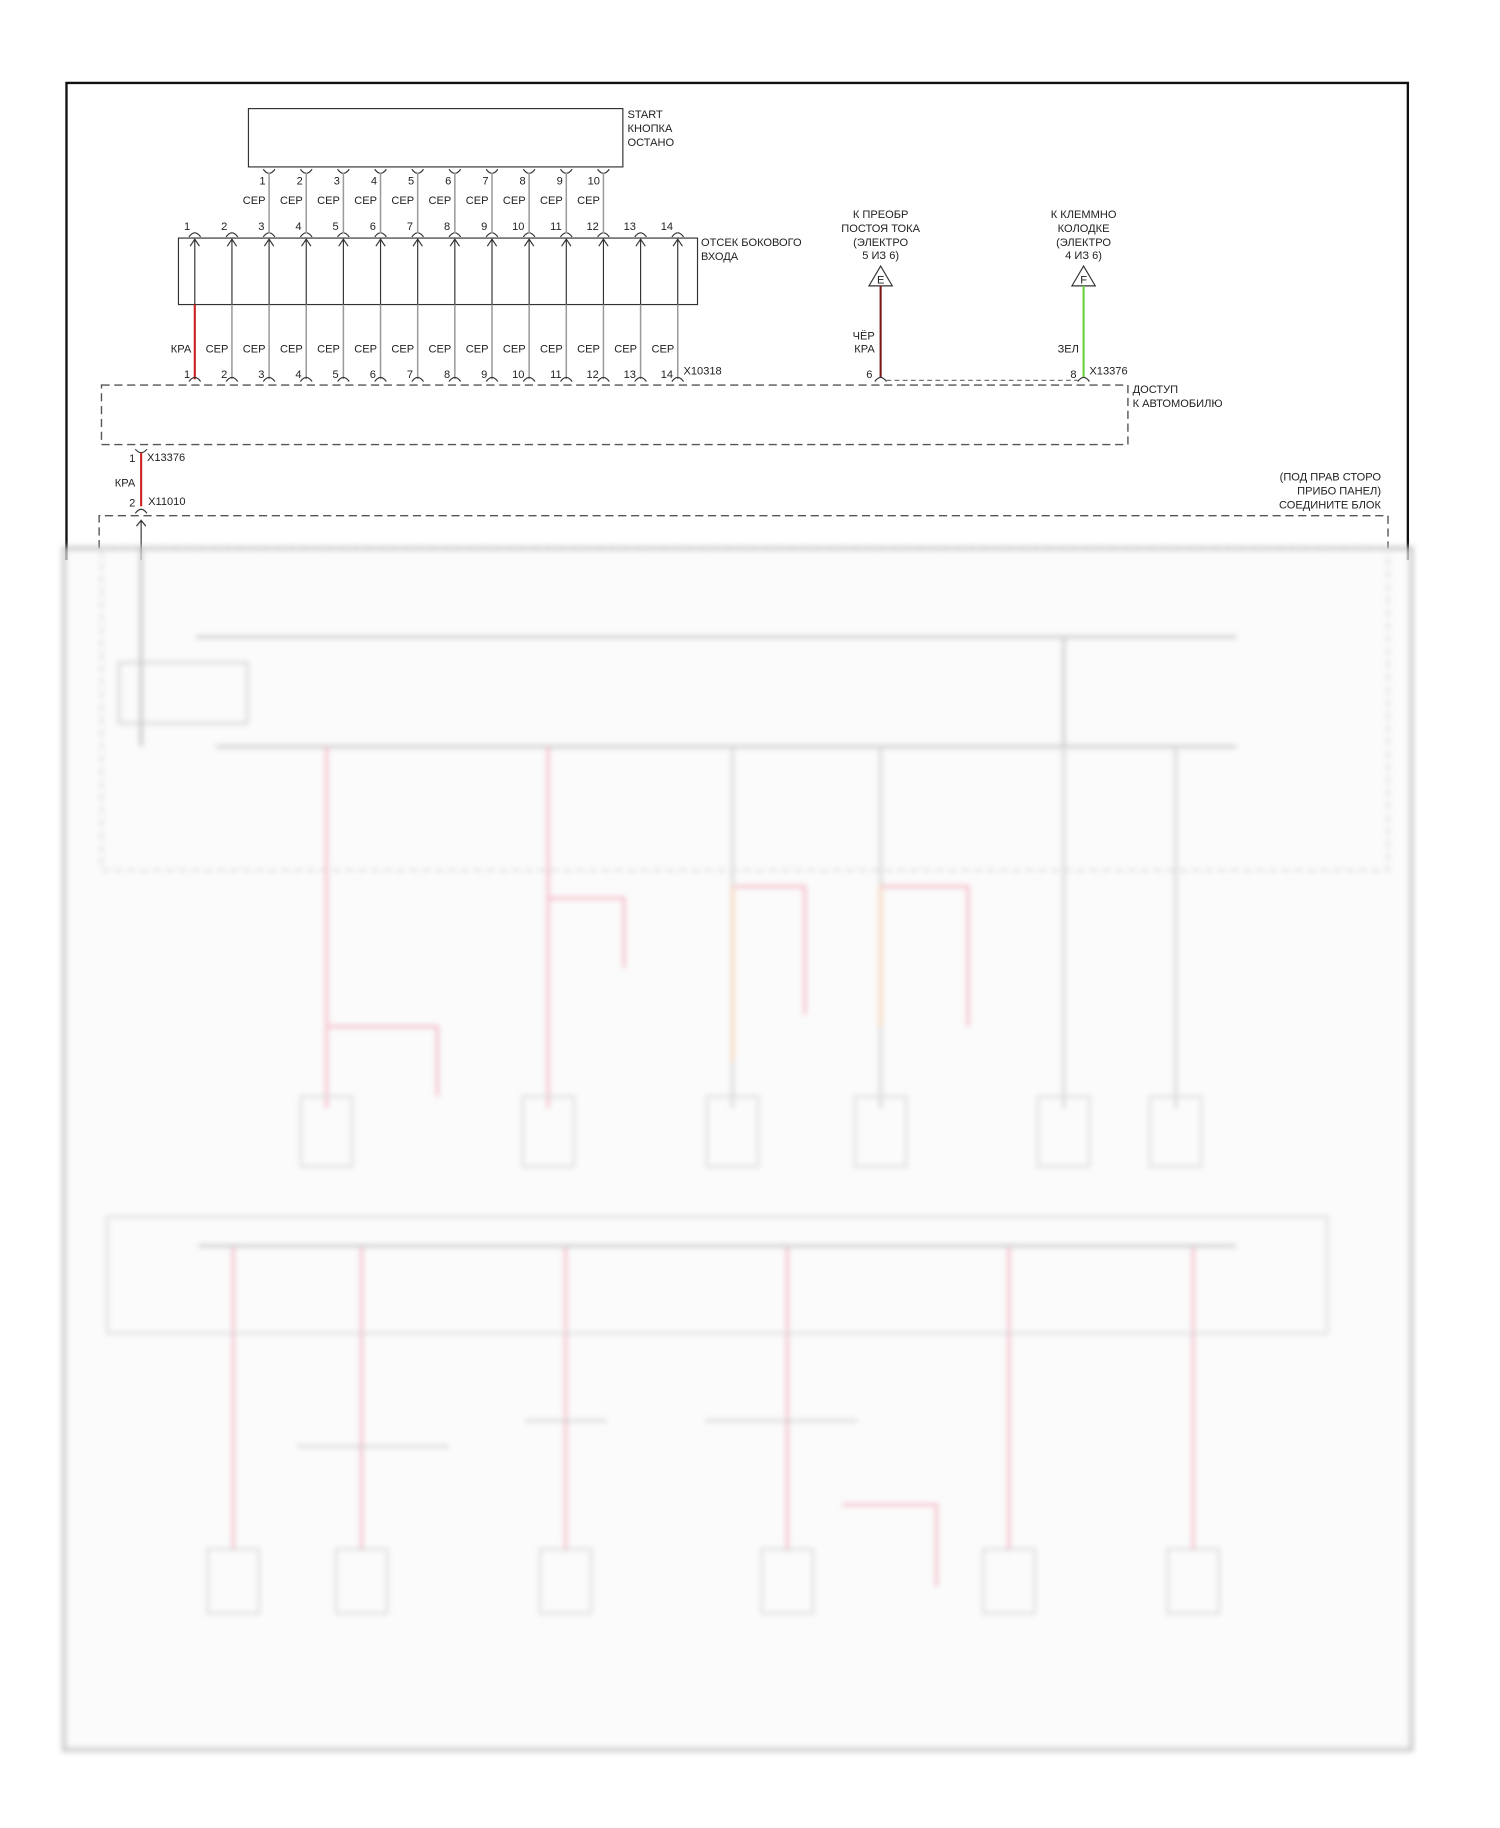 The image size is (1500, 1828). I want to click on side-entry-pin-number: 14, so click(667, 227).